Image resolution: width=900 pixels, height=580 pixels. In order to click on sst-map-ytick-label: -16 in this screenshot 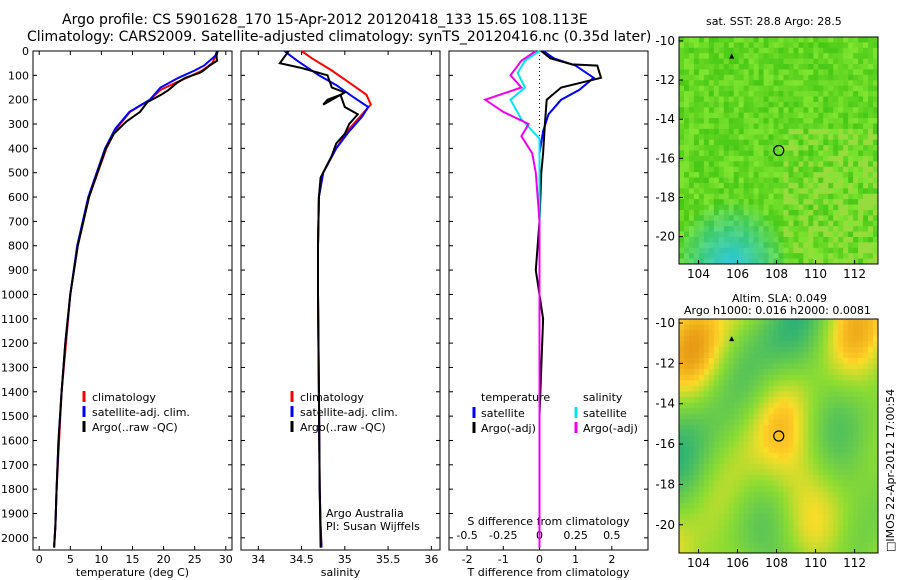, I will do `click(665, 158)`.